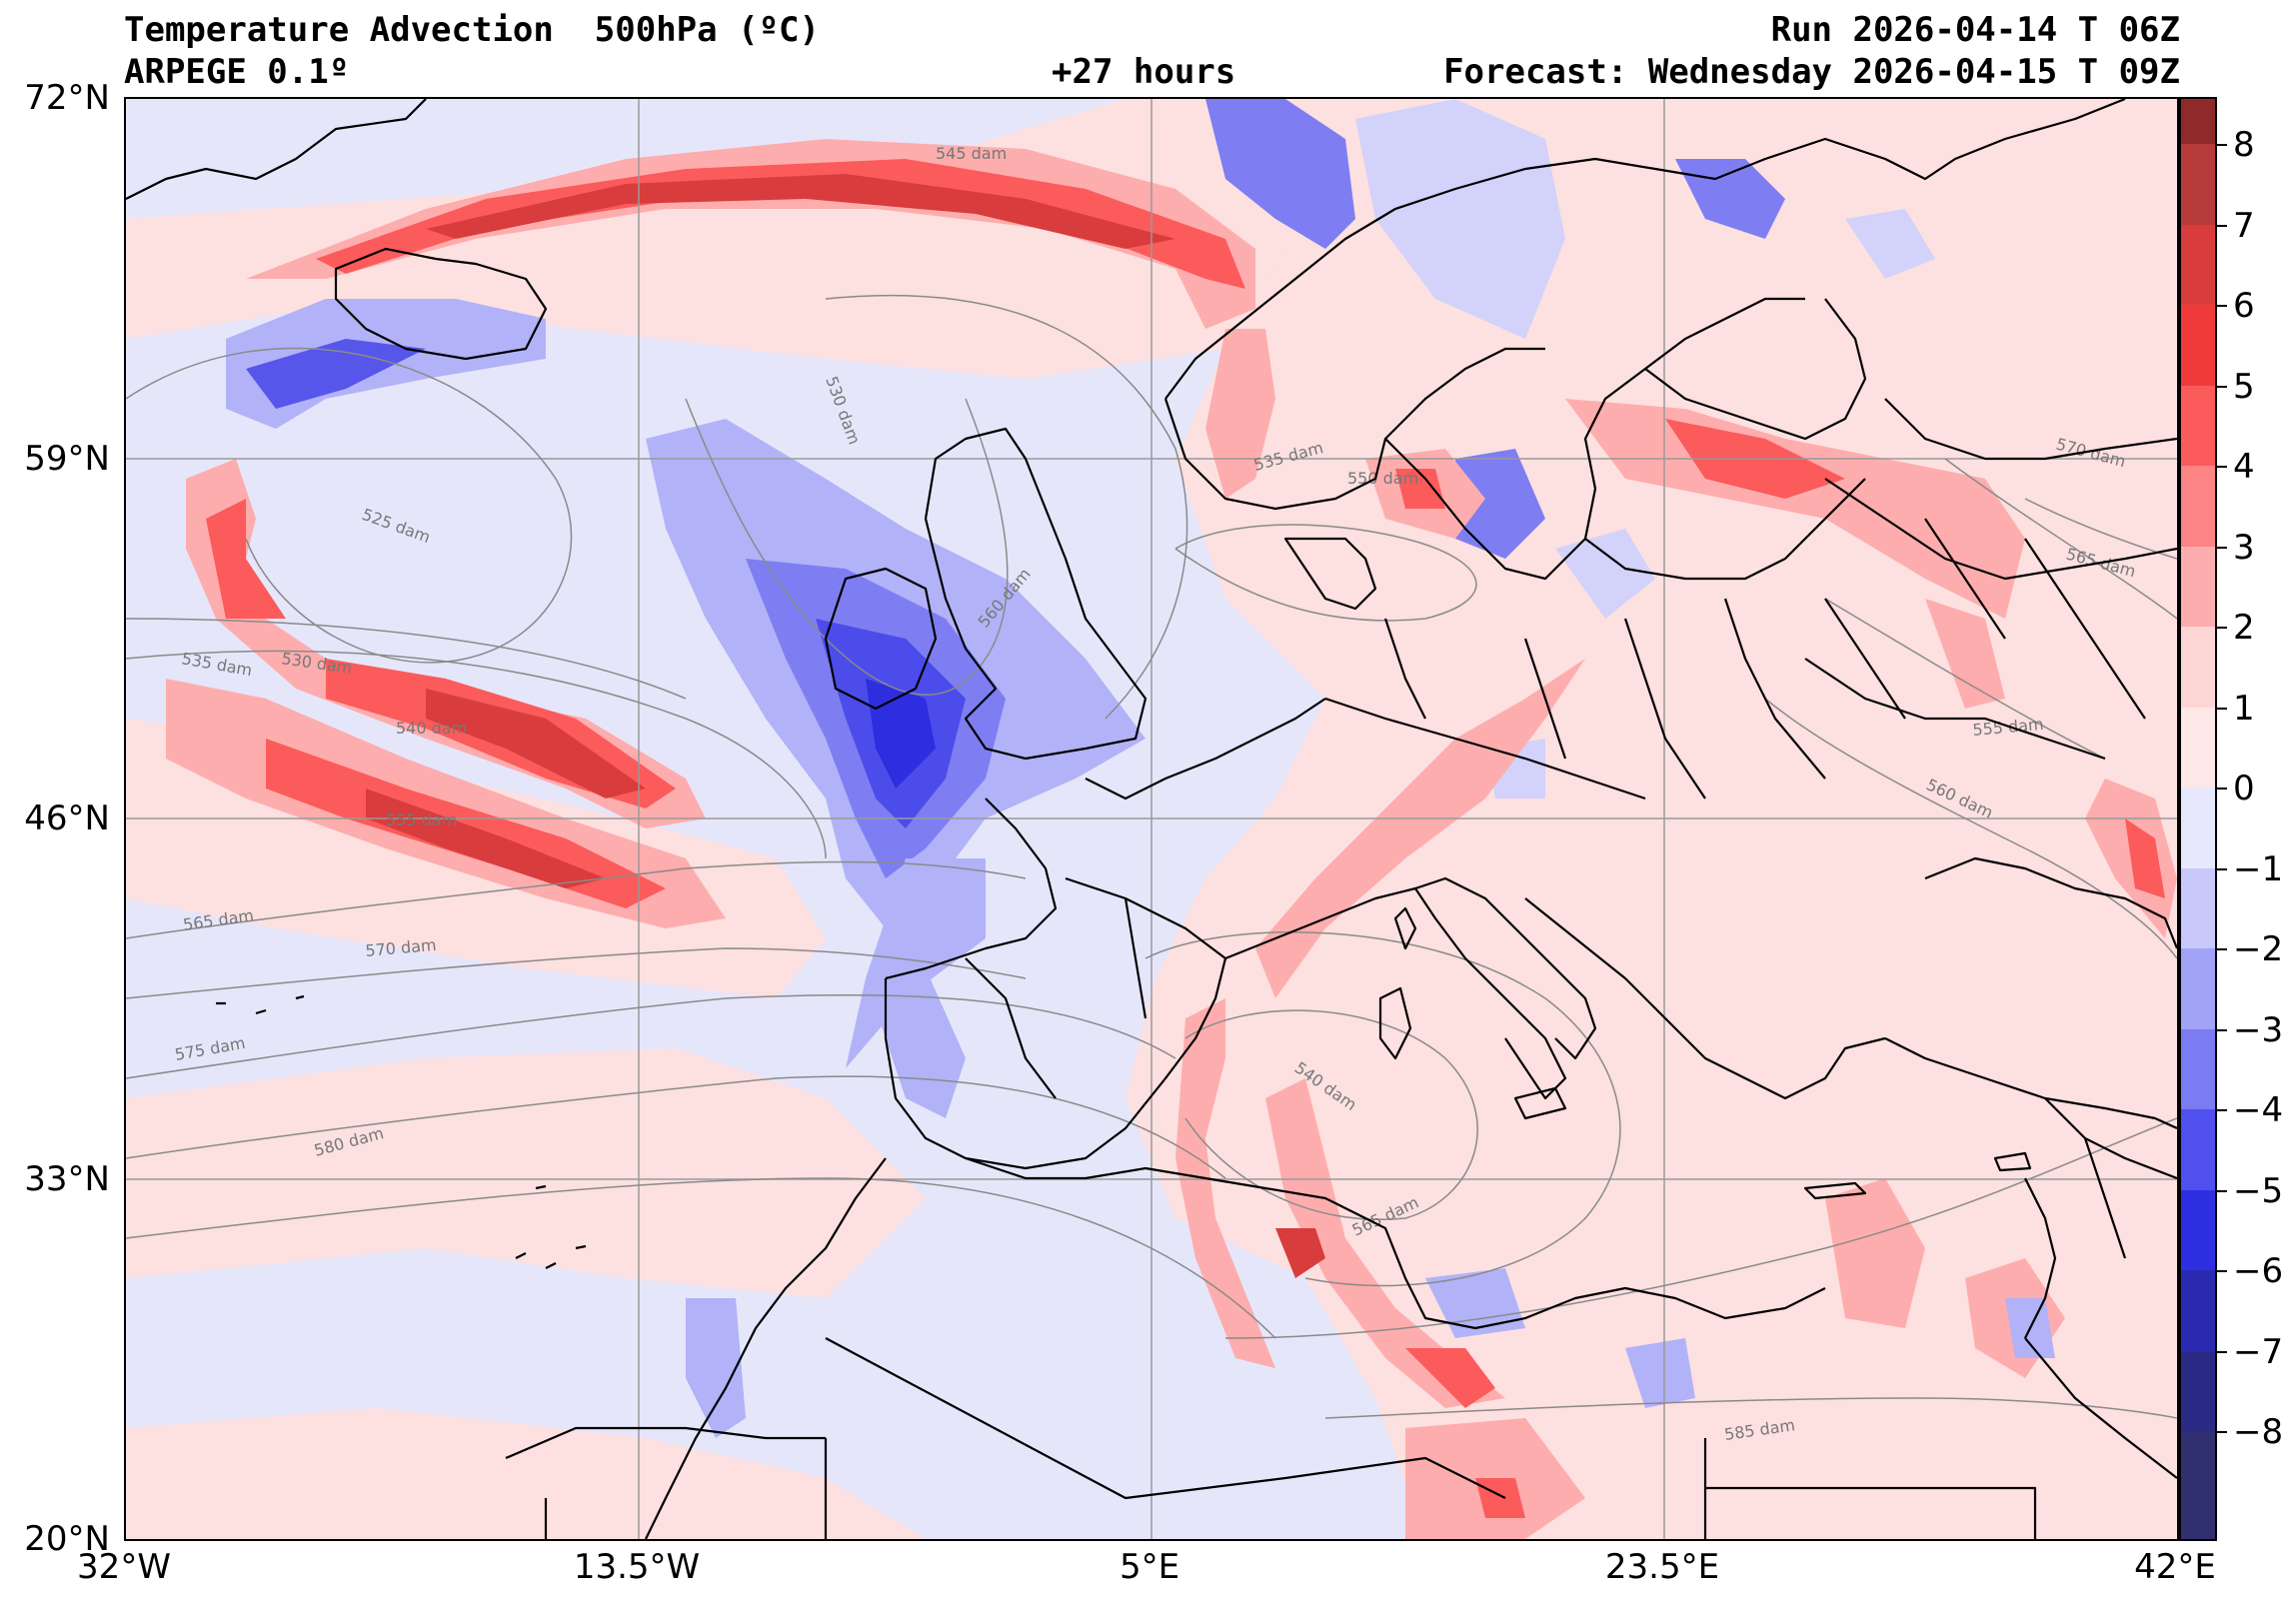 The image size is (2296, 1603). Describe the element at coordinates (1975, 30) in the screenshot. I see `run-time: Run 2026-04-14 T 06Z` at that location.